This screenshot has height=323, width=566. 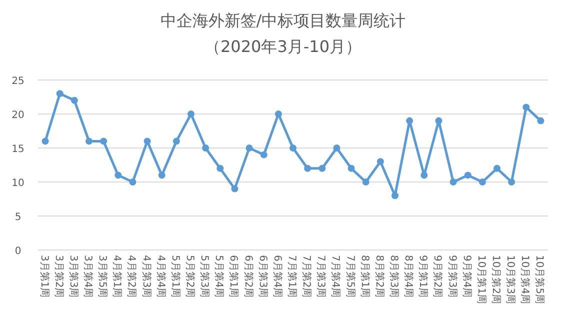 What do you see at coordinates (350, 276) in the screenshot?
I see `x-tick-label: 7月第5周` at bounding box center [350, 276].